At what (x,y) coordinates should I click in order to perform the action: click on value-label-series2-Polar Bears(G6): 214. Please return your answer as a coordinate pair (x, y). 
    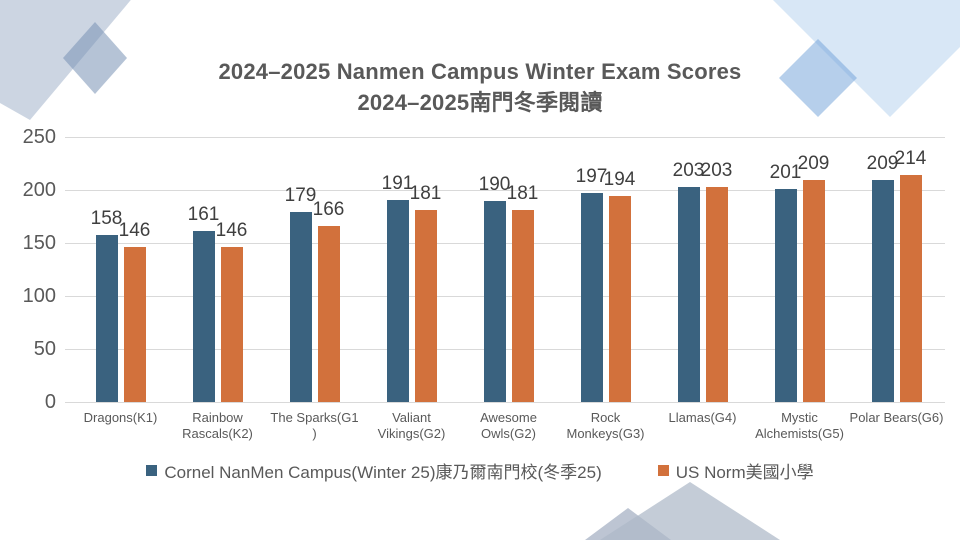
    Looking at the image, I should click on (910, 159).